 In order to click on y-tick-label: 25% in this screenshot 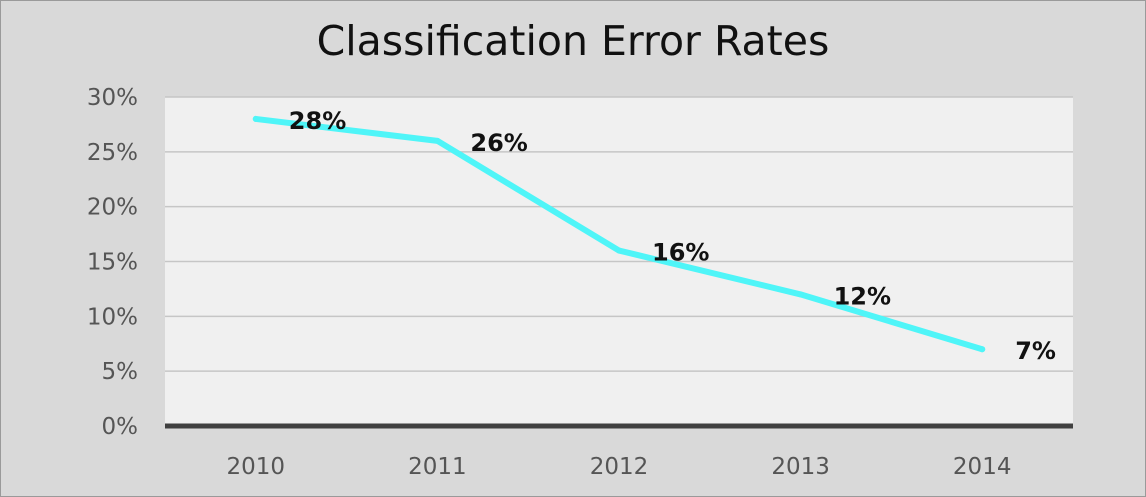, I will do `click(112, 153)`.